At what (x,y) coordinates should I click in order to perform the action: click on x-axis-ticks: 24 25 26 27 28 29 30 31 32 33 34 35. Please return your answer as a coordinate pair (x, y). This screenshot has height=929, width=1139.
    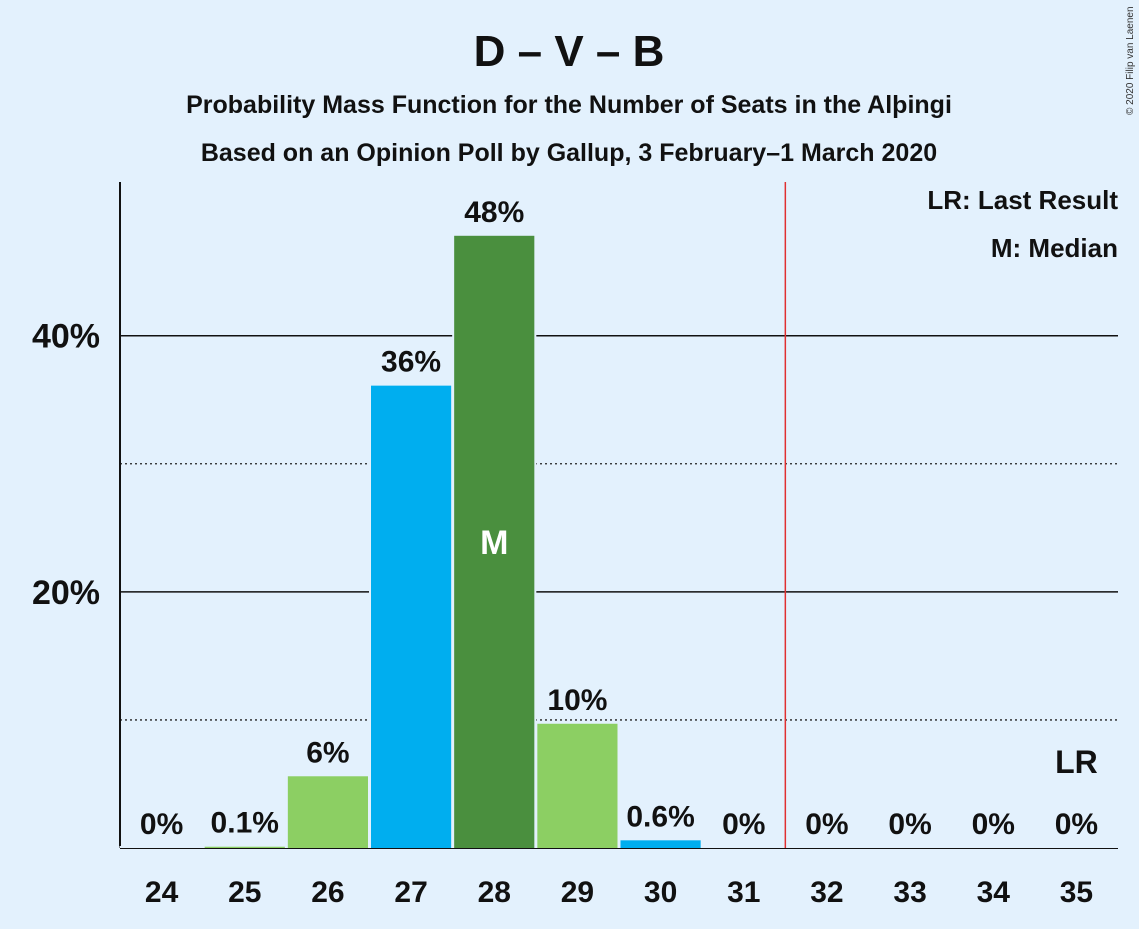
    Looking at the image, I should click on (619, 892).